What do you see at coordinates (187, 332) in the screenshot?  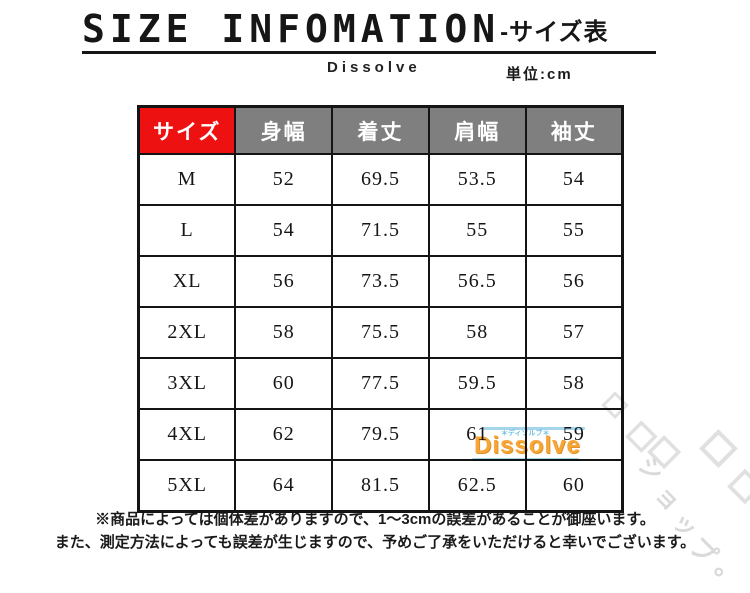 I see `size-cell: 2XL` at bounding box center [187, 332].